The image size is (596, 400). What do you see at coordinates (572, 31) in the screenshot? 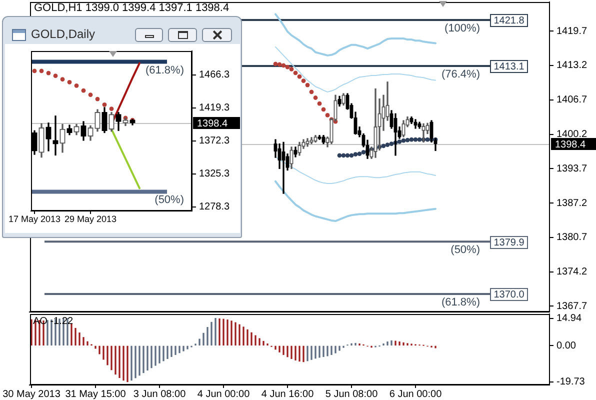
I see `y-tick-label: 1419.7` at bounding box center [572, 31].